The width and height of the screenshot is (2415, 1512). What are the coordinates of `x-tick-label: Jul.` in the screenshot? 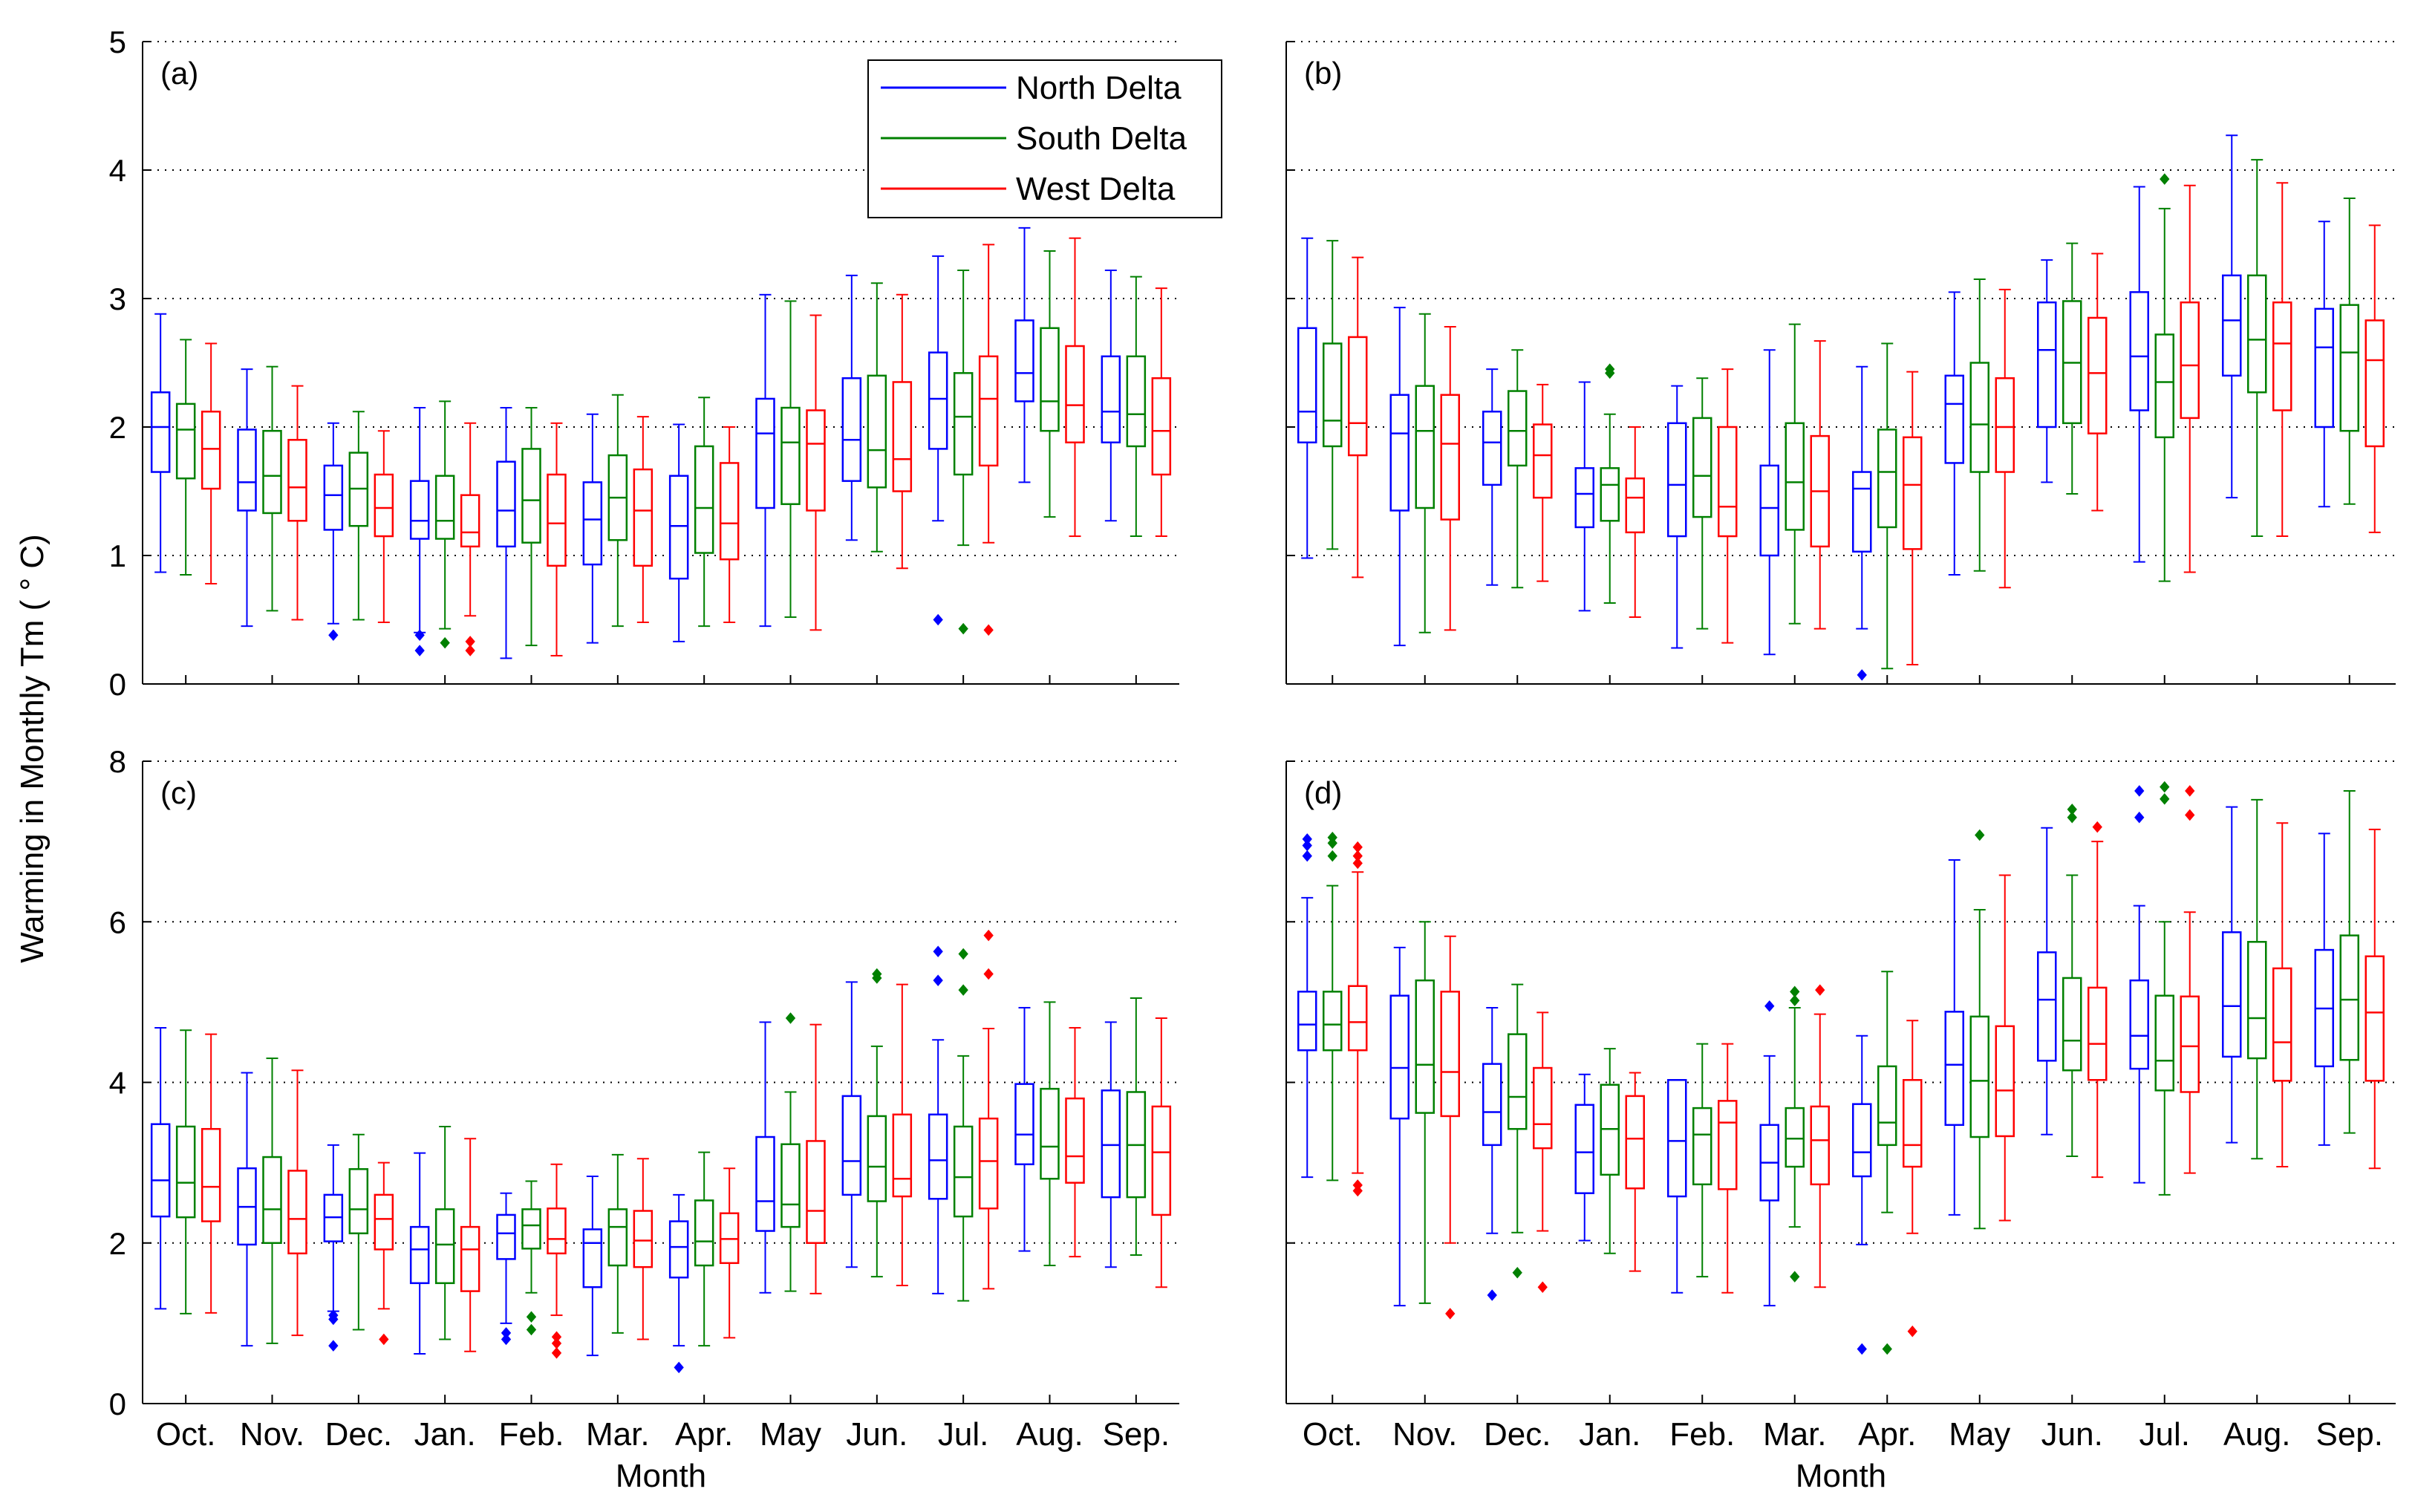 It's located at (963, 1434).